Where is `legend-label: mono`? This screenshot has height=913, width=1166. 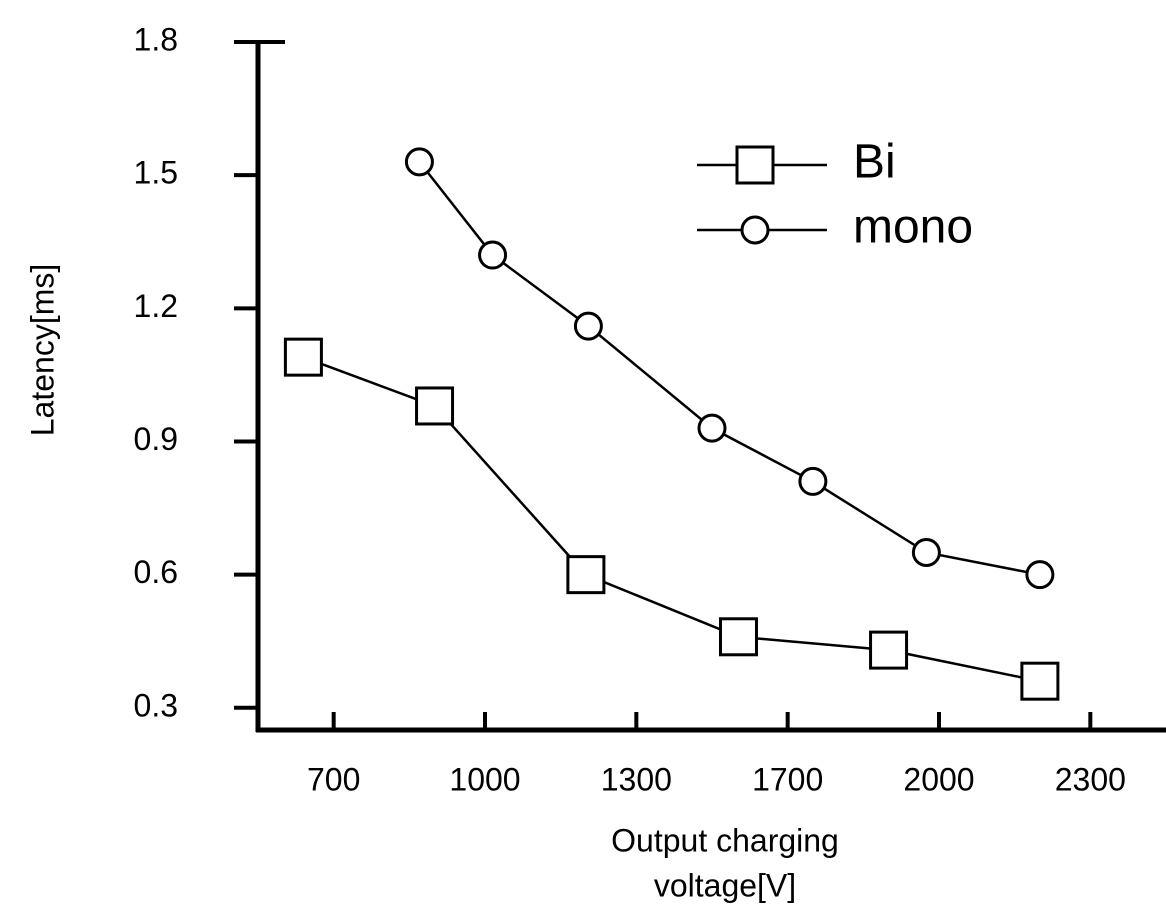
legend-label: mono is located at coordinates (913, 227).